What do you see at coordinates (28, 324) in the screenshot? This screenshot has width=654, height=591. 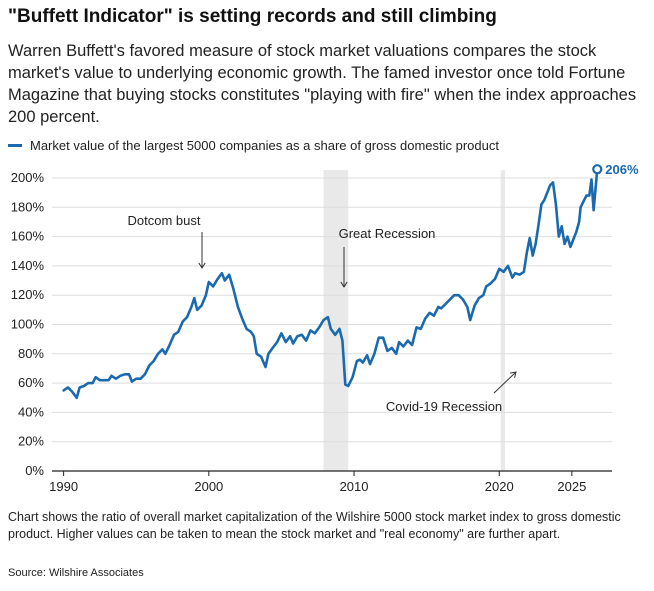 I see `y-tick-label: 100%` at bounding box center [28, 324].